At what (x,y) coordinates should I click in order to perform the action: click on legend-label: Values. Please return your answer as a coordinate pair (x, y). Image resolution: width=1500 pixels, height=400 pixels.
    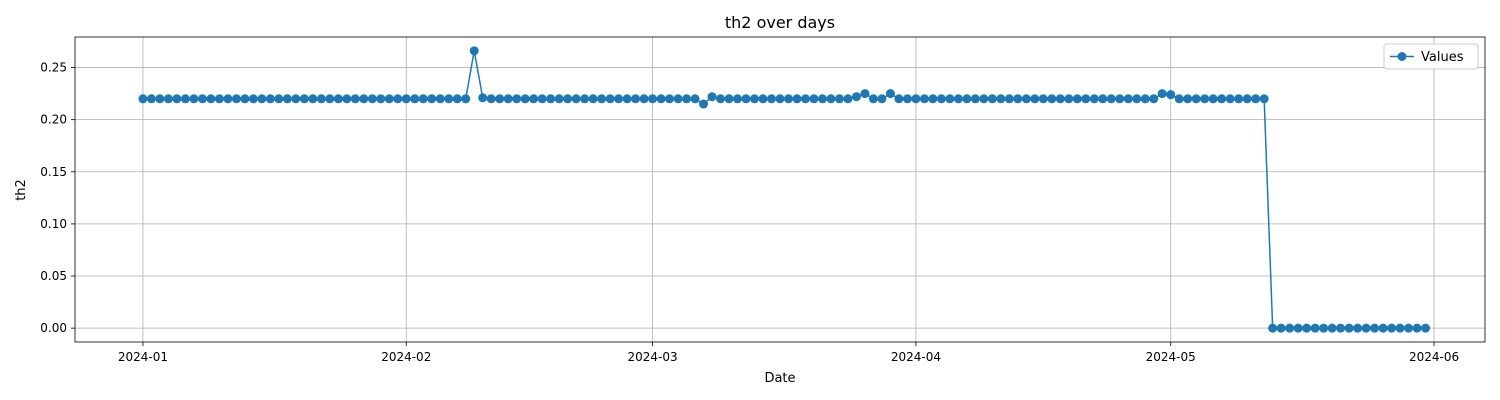
    Looking at the image, I should click on (1442, 57).